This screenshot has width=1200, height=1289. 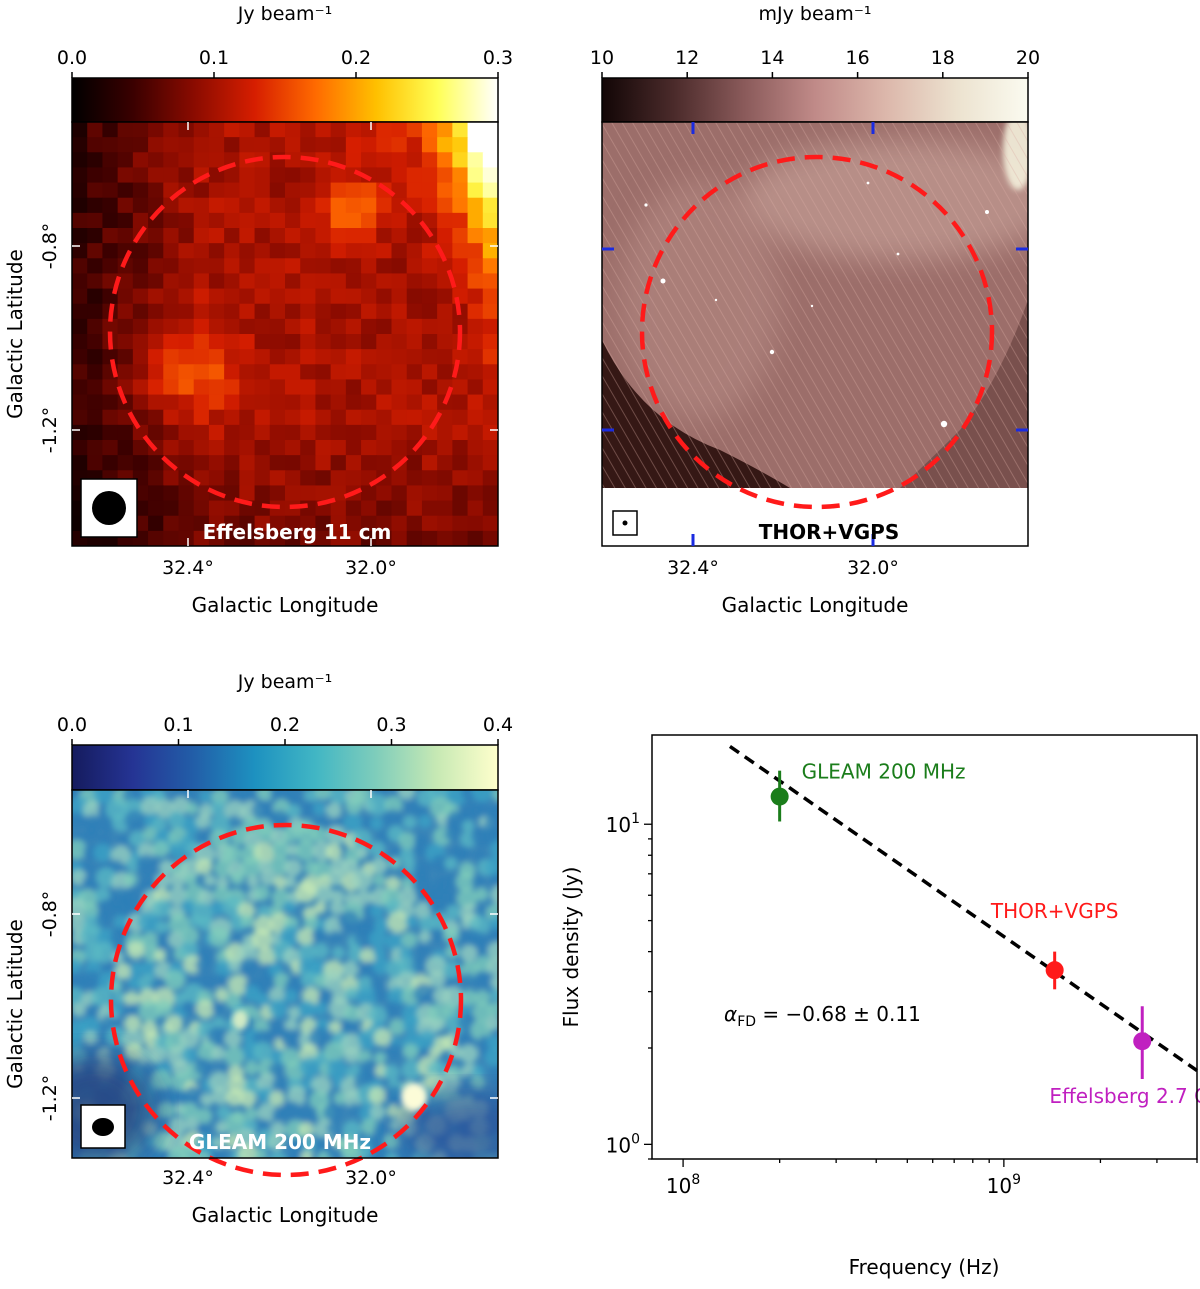 I want to click on map-thor, so click(x=815, y=334).